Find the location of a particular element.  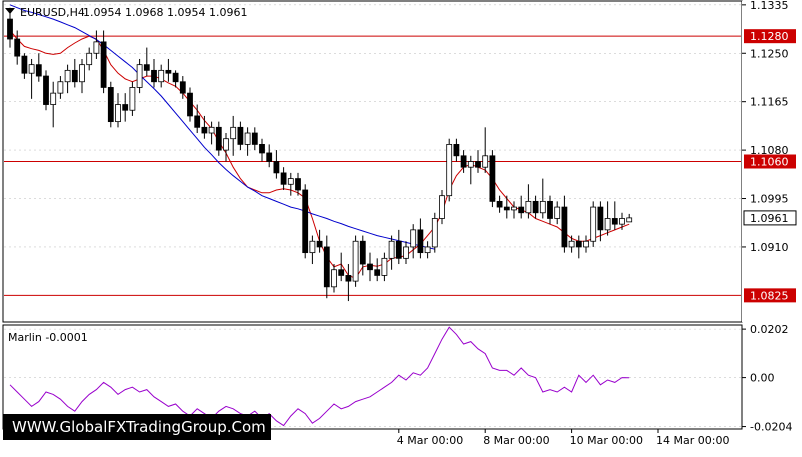

indicator-label: Marlin -0.0001 is located at coordinates (48, 337).